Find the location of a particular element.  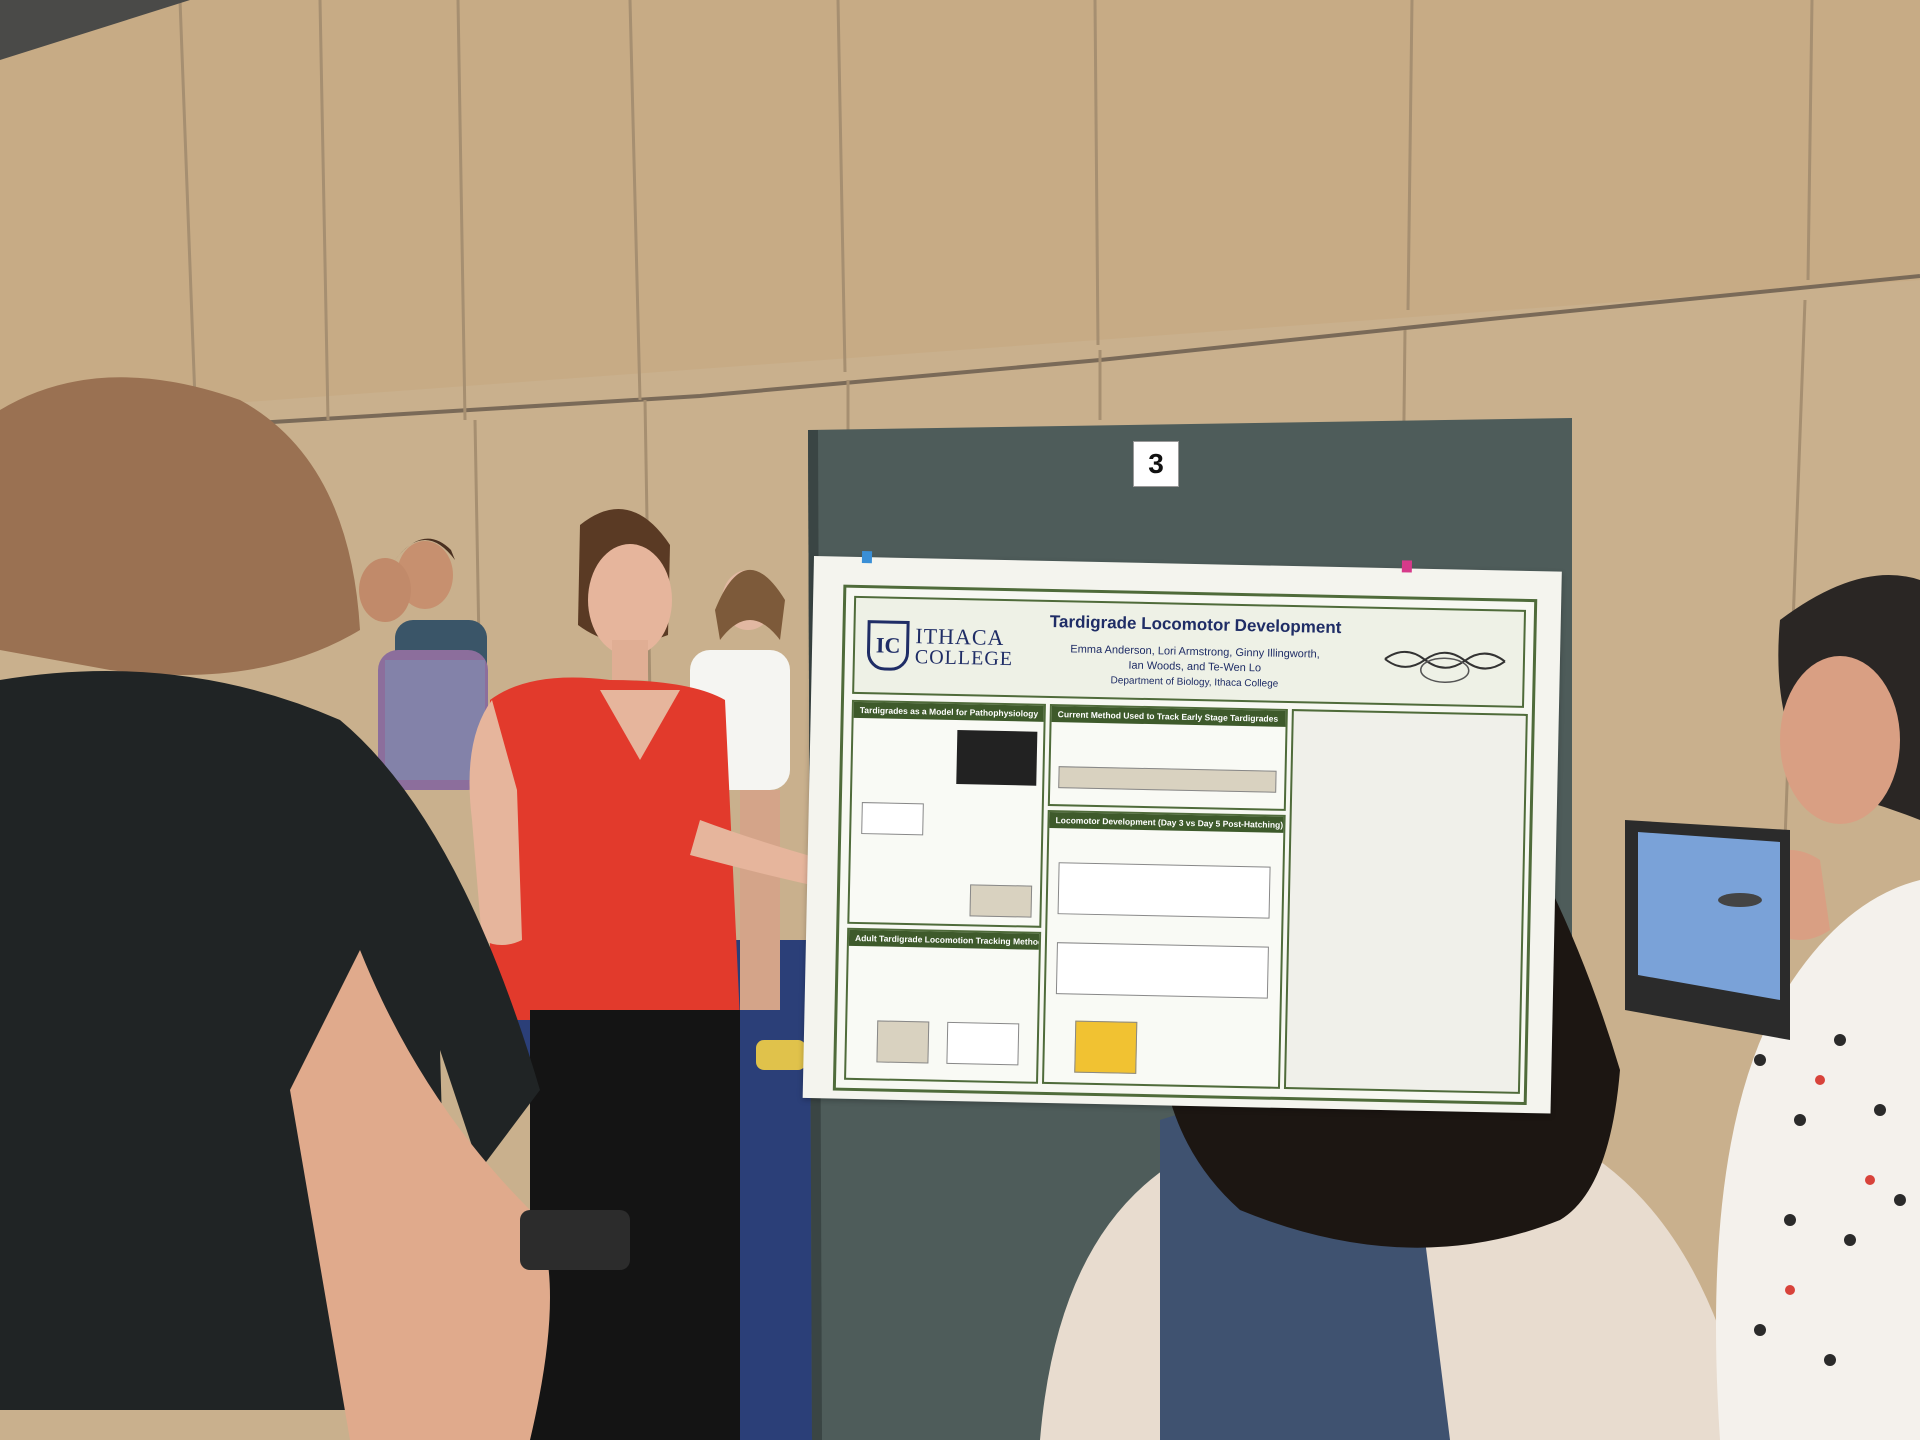

ceiling-edge is located at coordinates (95, 30).